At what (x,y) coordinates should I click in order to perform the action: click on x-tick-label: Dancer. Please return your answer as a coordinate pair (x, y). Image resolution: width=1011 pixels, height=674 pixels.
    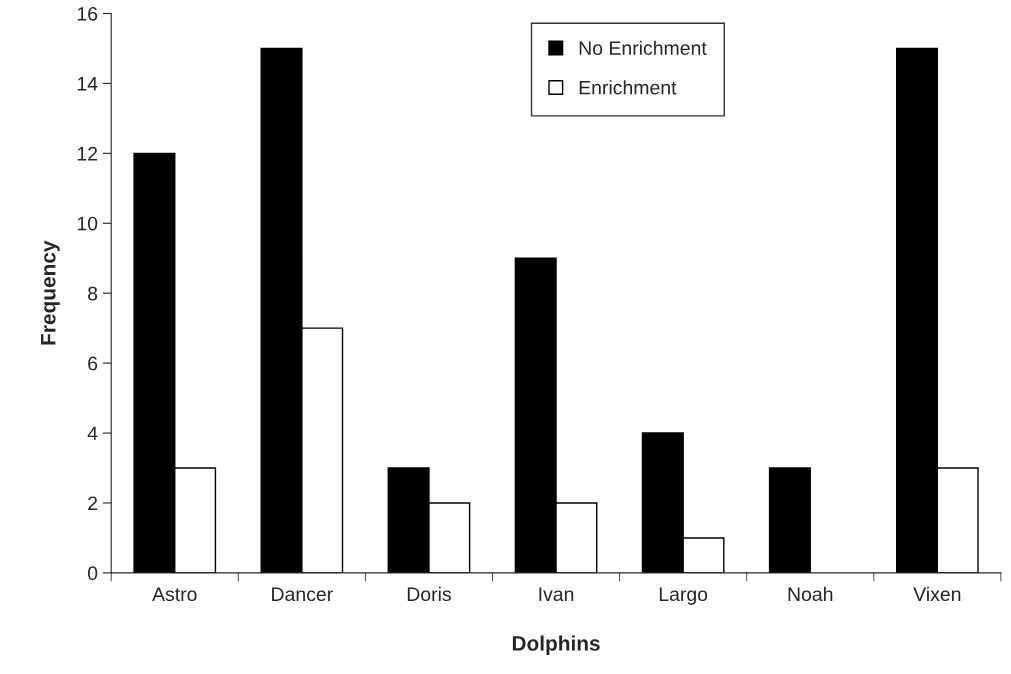
    Looking at the image, I should click on (302, 594).